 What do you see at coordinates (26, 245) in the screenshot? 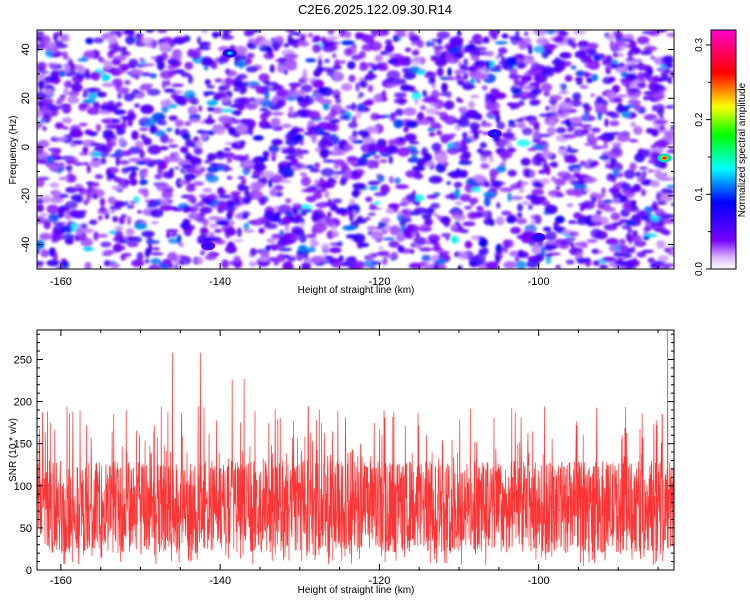
I see `y-tick-label: -40` at bounding box center [26, 245].